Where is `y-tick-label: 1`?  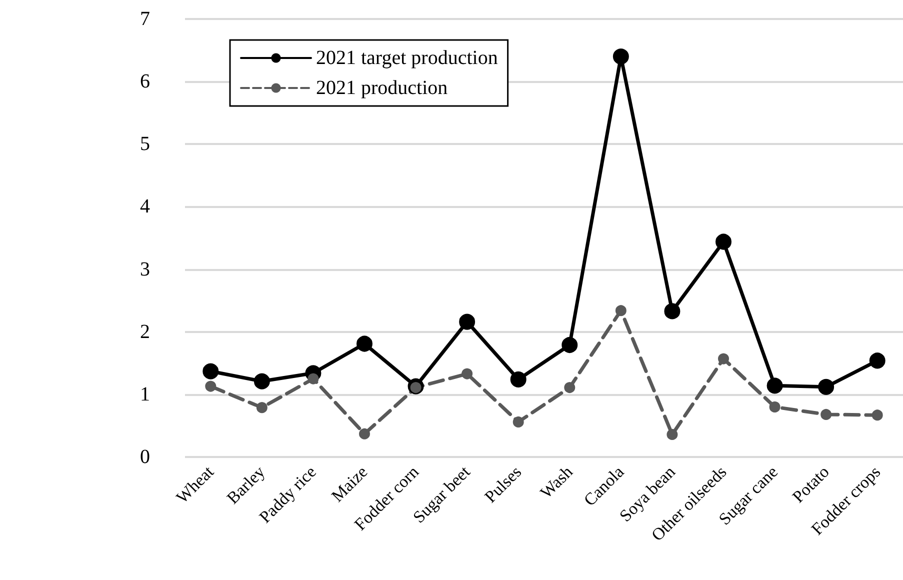
y-tick-label: 1 is located at coordinates (145, 394).